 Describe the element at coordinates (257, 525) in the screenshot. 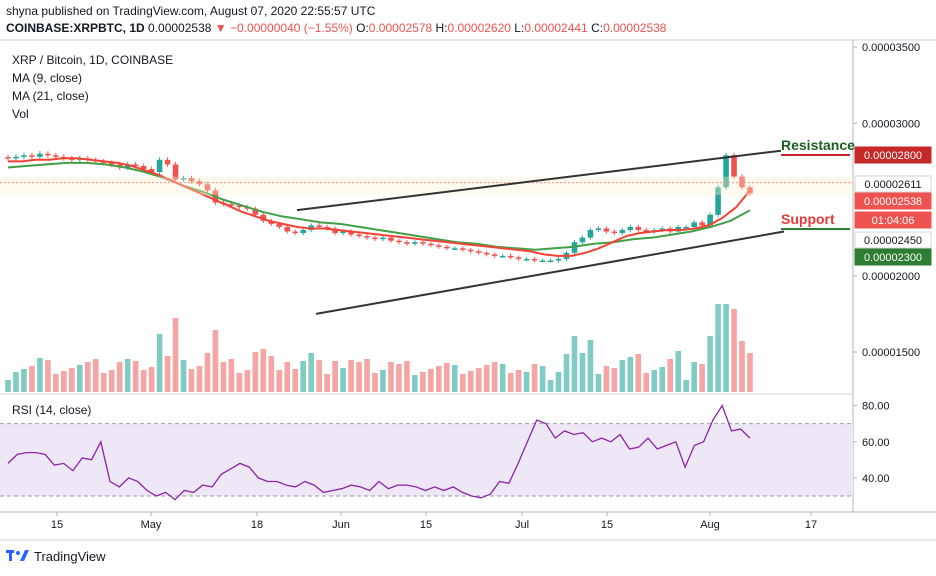

I see `date-tick-label: 18` at that location.